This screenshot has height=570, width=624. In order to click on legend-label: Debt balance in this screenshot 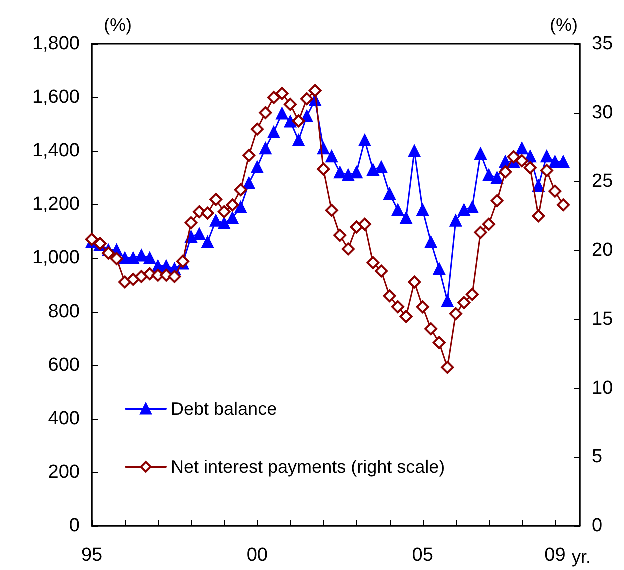, I will do `click(224, 409)`.